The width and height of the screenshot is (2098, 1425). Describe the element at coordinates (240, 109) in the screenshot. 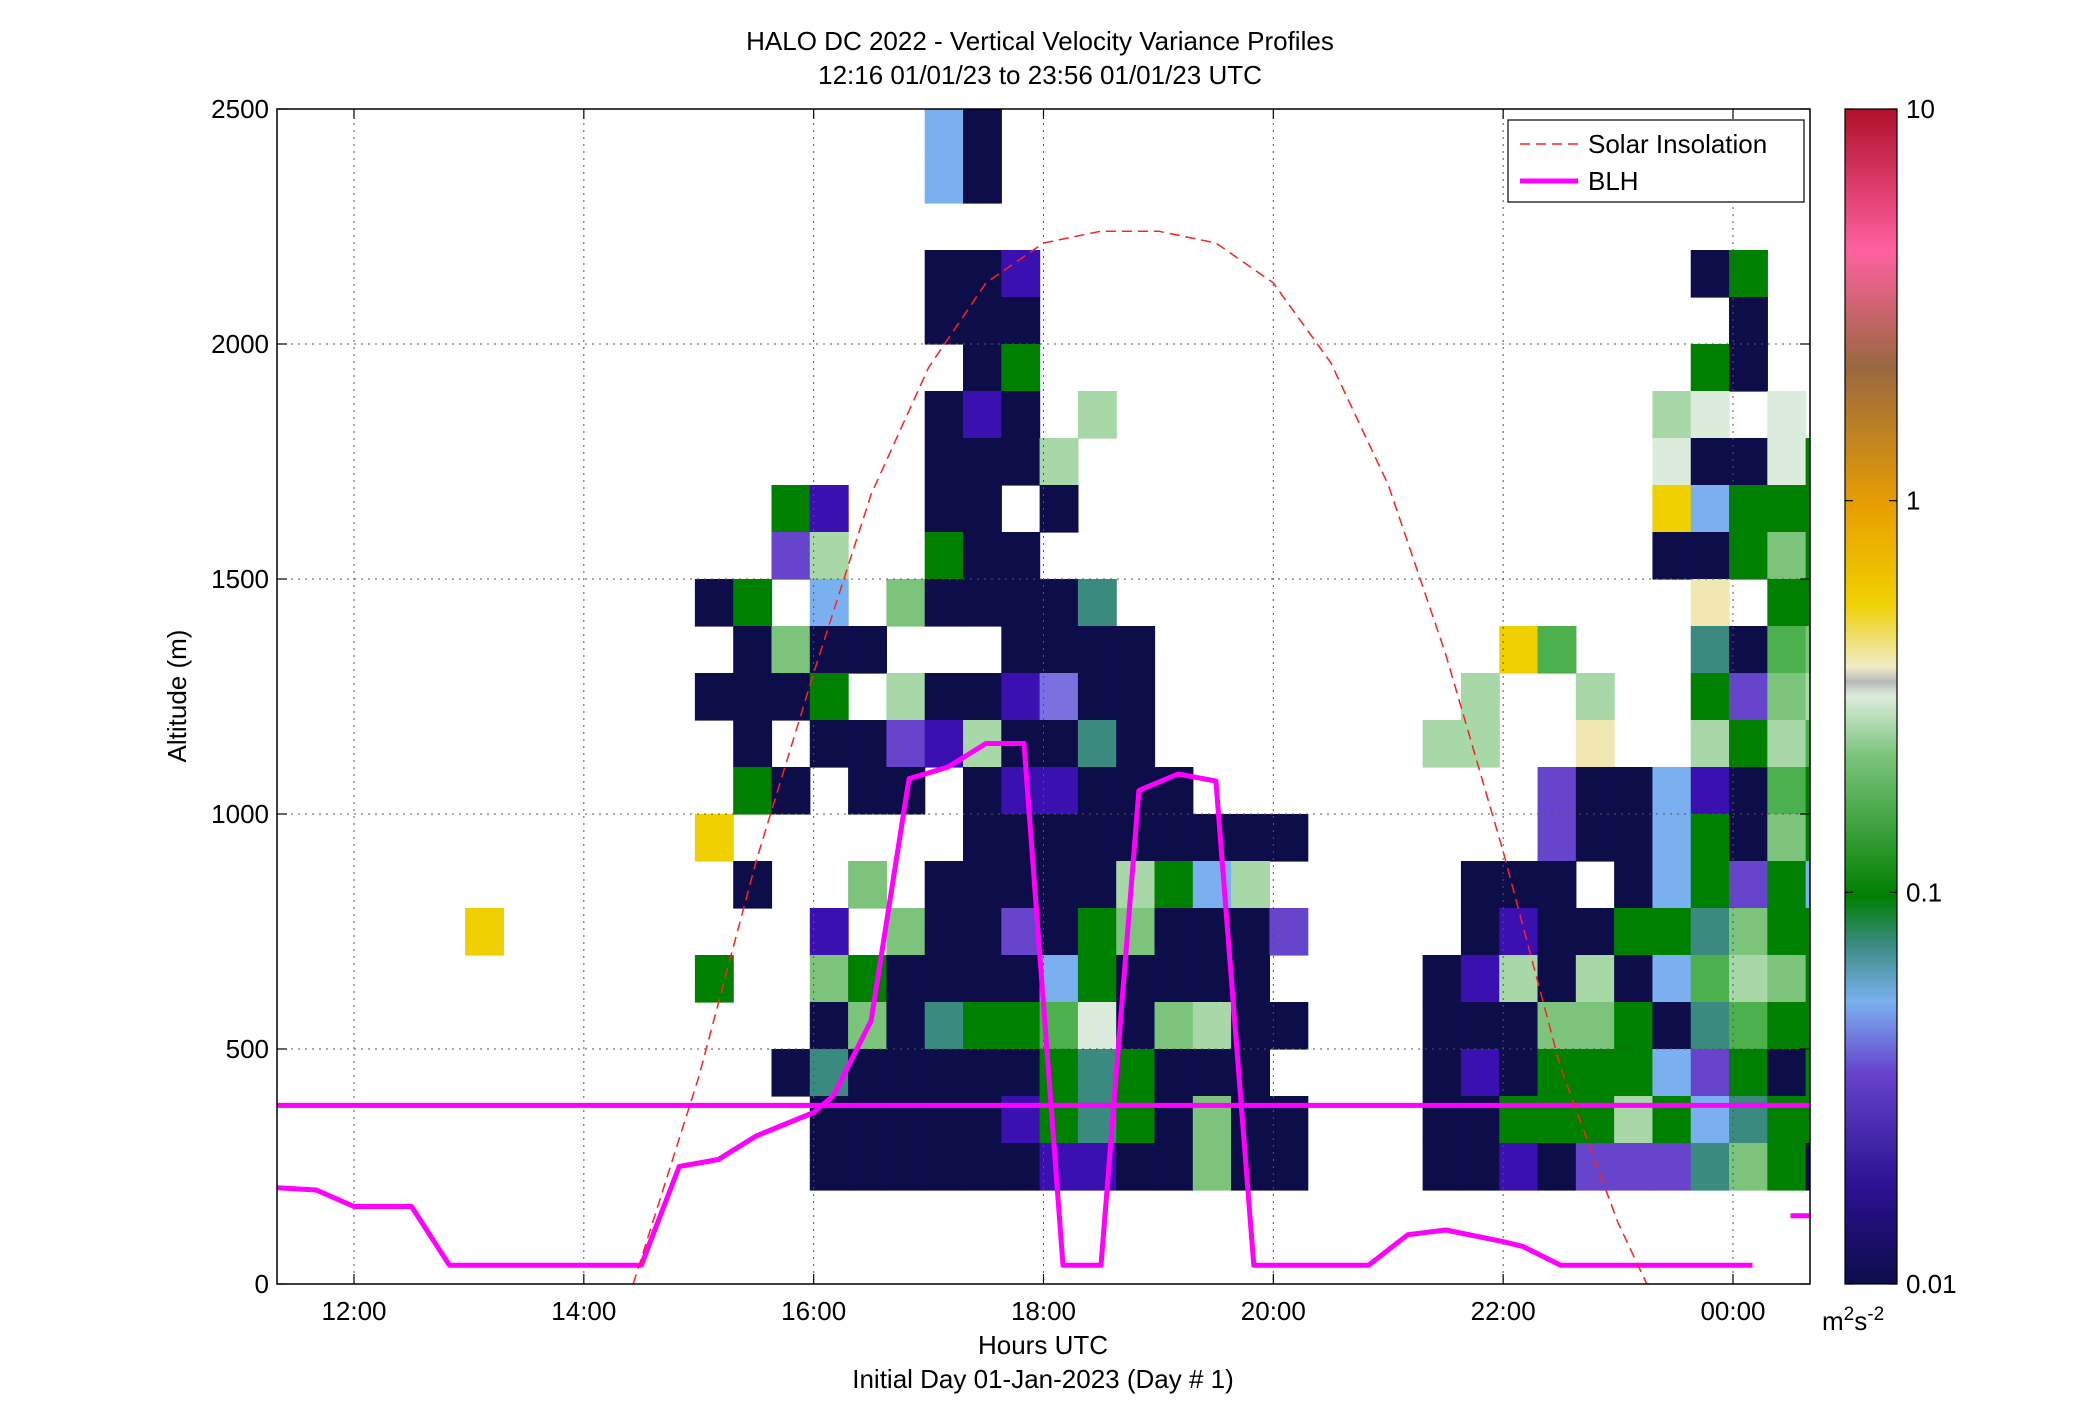

I see `y-tick-label: 2500` at that location.